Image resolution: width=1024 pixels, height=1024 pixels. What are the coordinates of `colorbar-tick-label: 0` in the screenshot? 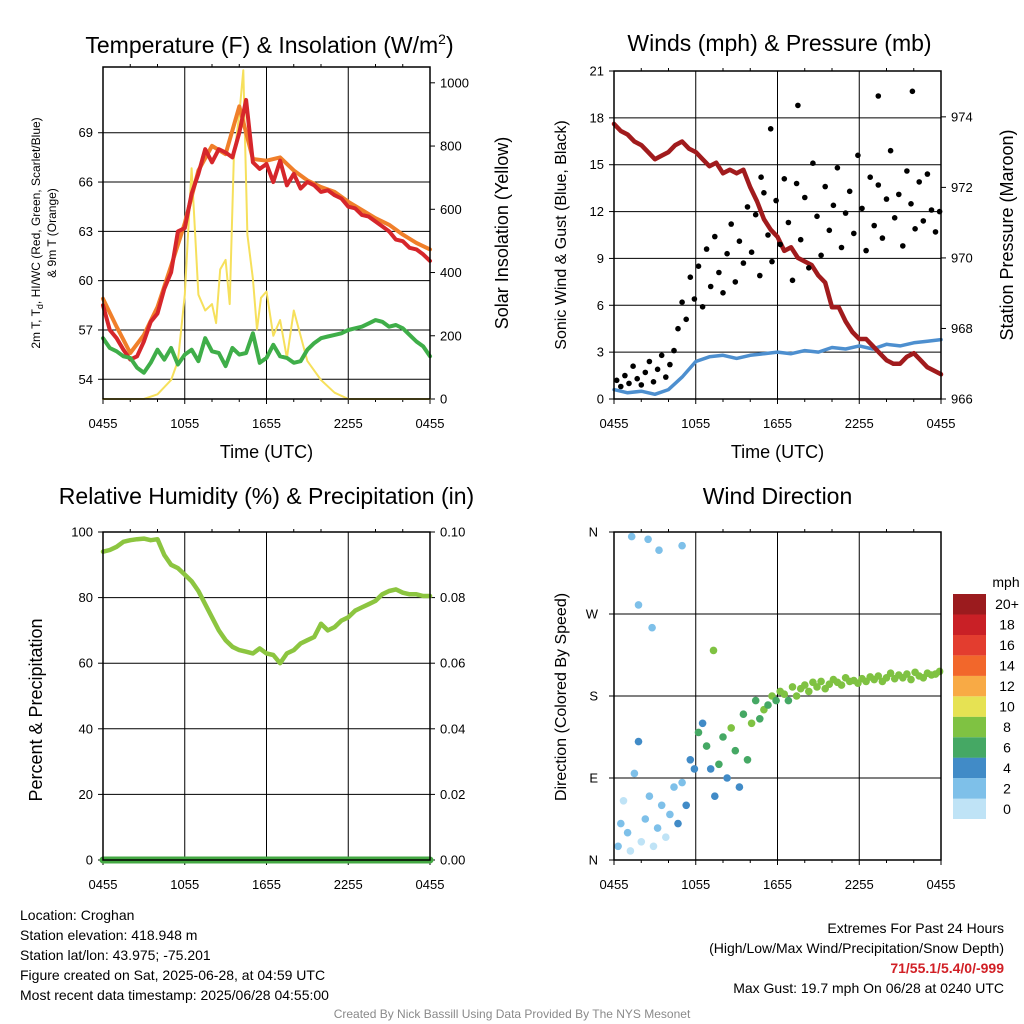 It's located at (1007, 809).